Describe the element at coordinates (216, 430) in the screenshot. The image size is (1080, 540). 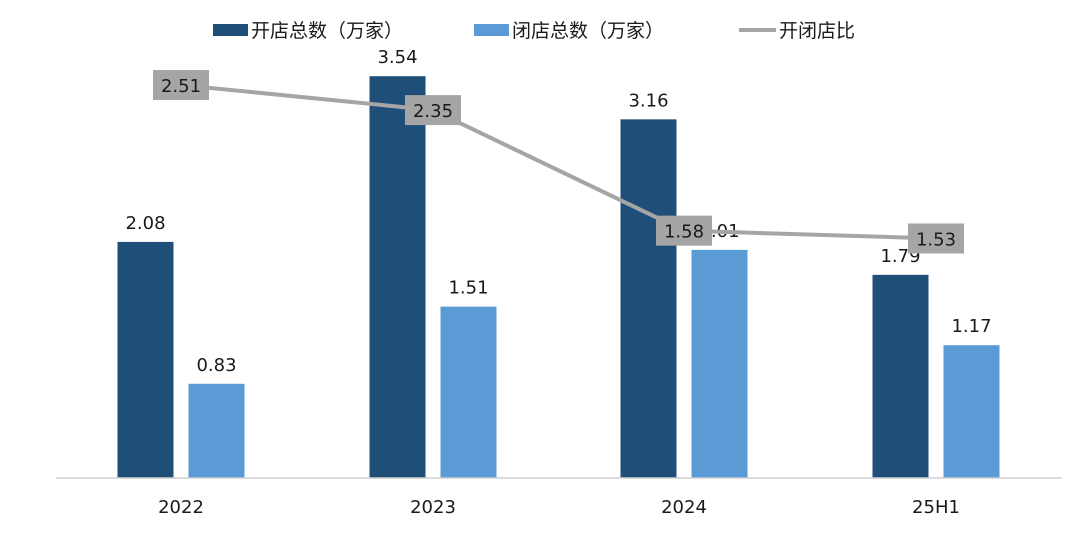
I see `bar-close-2022` at that location.